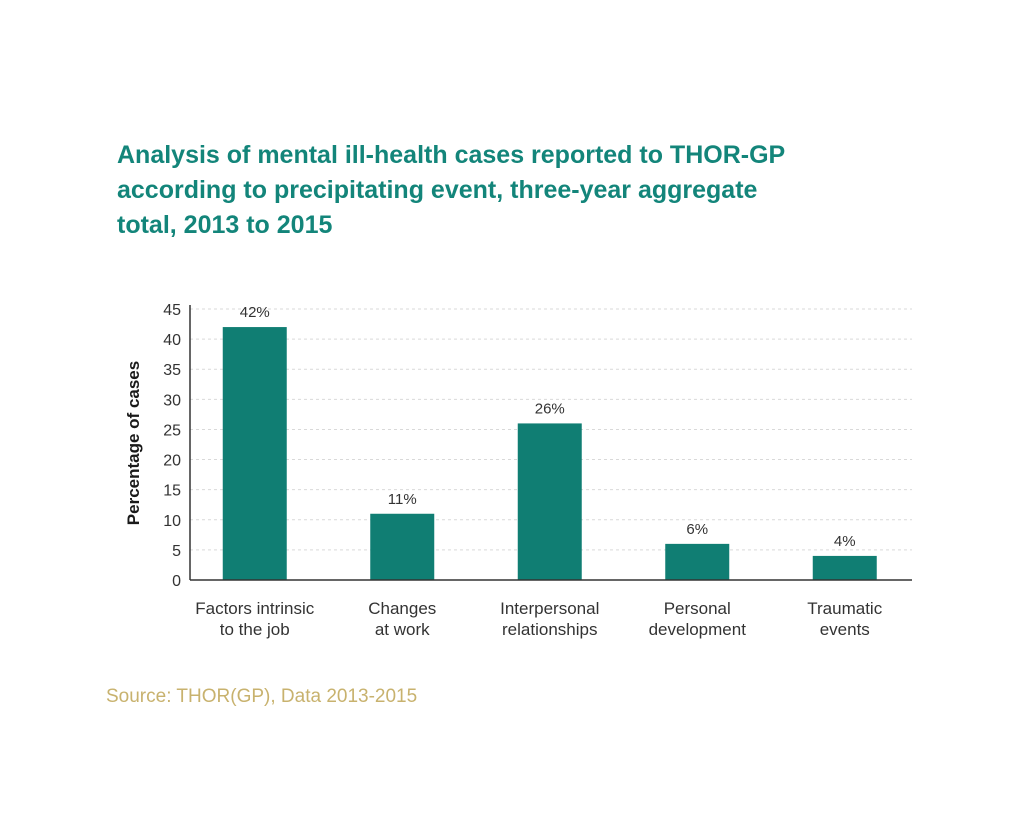  What do you see at coordinates (402, 499) in the screenshot?
I see `data-label: 11%` at bounding box center [402, 499].